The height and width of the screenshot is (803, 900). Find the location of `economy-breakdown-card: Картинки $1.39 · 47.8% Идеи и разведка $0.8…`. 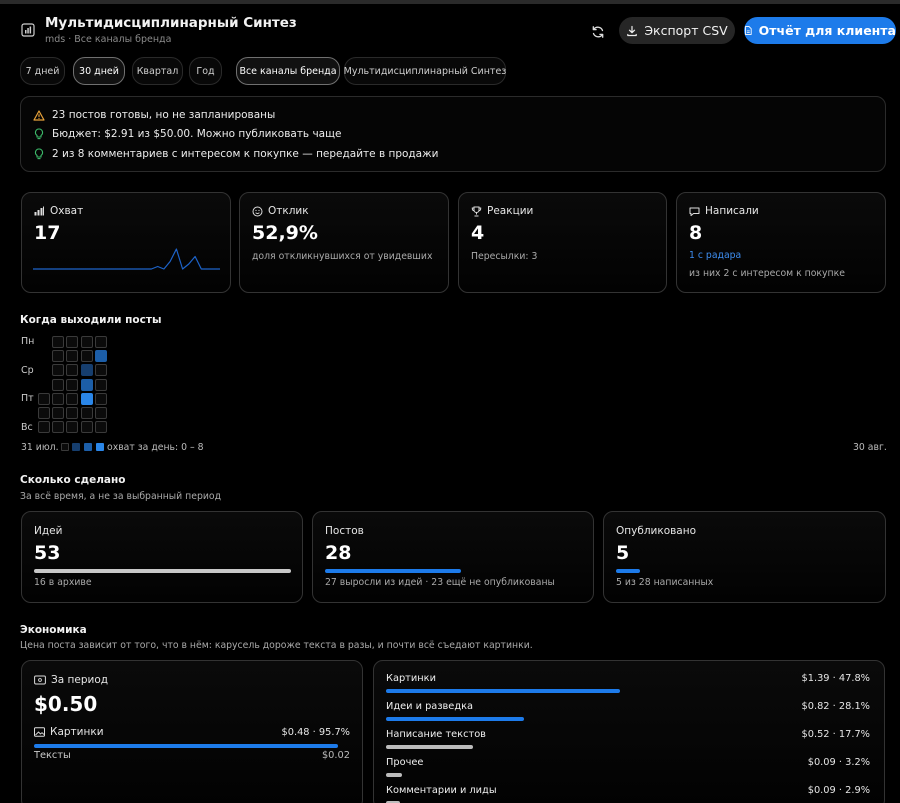

economy-breakdown-card: Картинки $1.39 · 47.8% Идеи и разведка $0.8… is located at coordinates (629, 731).